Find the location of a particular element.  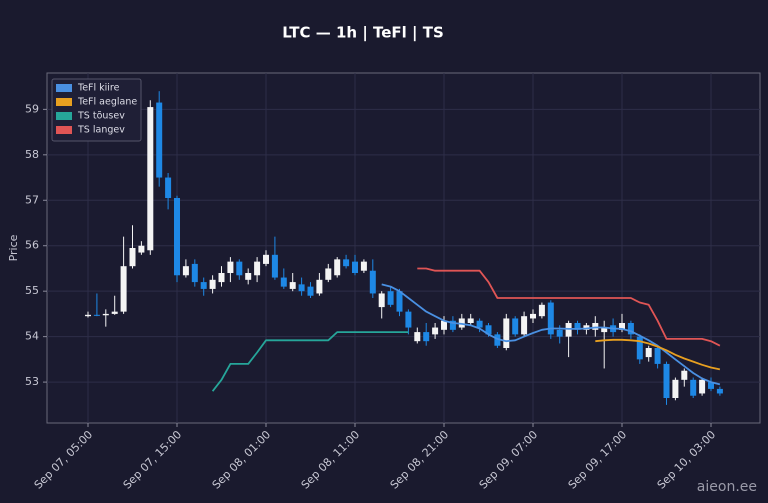

y-tick-label: 53 is located at coordinates (32, 381).